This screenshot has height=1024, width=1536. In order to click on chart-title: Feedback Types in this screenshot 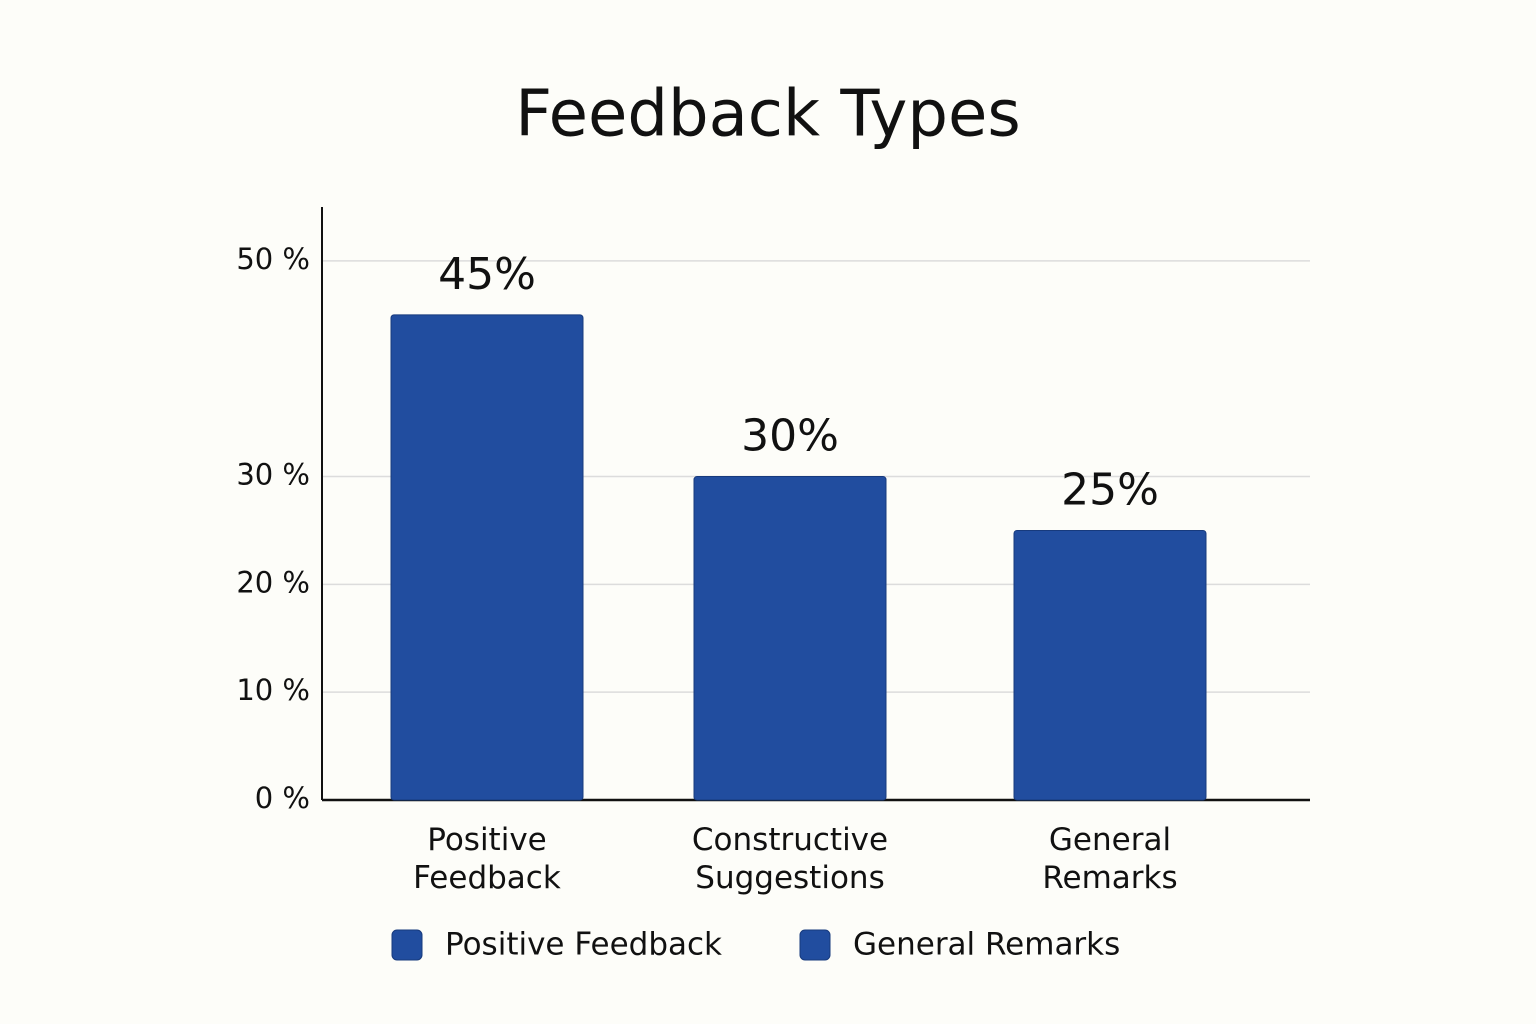, I will do `click(767, 115)`.